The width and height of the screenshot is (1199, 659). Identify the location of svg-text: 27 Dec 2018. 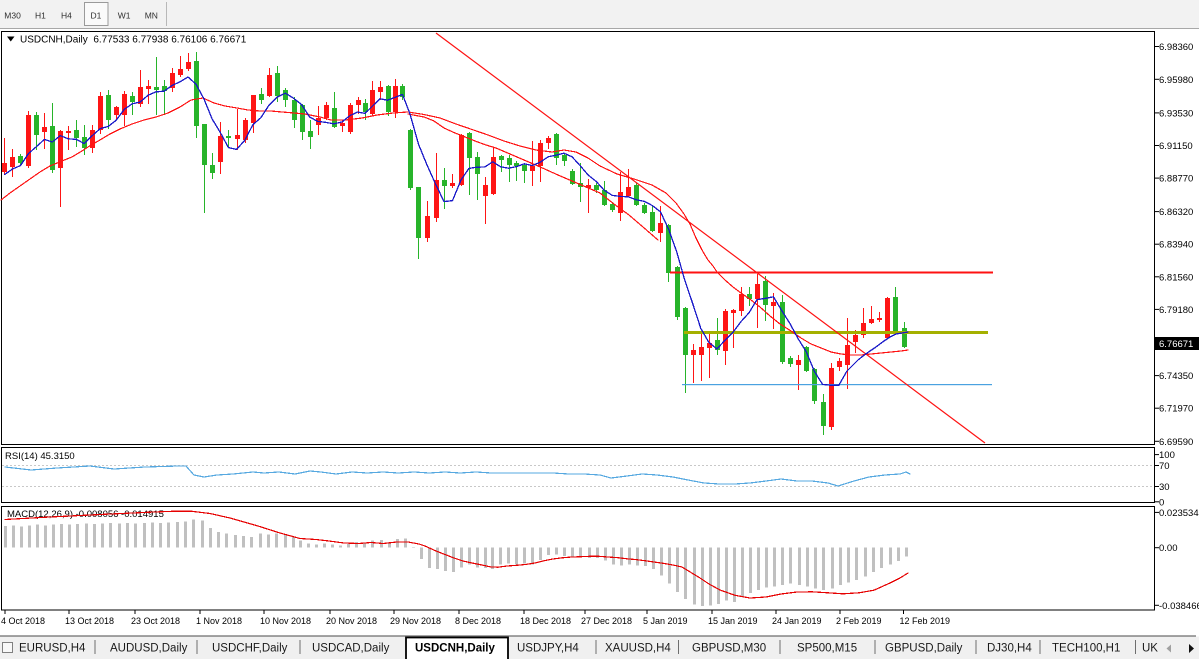
(606, 621).